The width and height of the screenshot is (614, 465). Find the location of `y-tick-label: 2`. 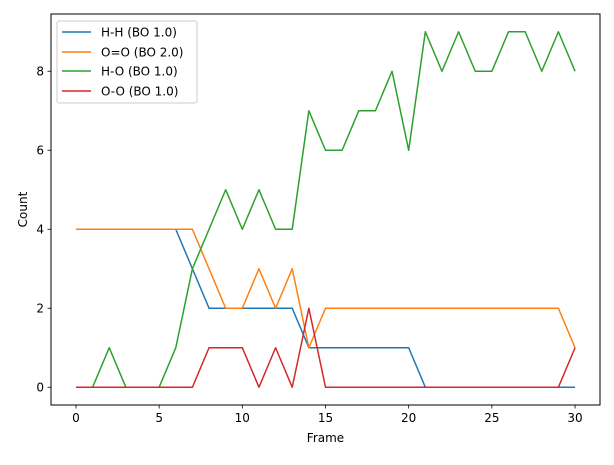

y-tick-label: 2 is located at coordinates (40, 309).